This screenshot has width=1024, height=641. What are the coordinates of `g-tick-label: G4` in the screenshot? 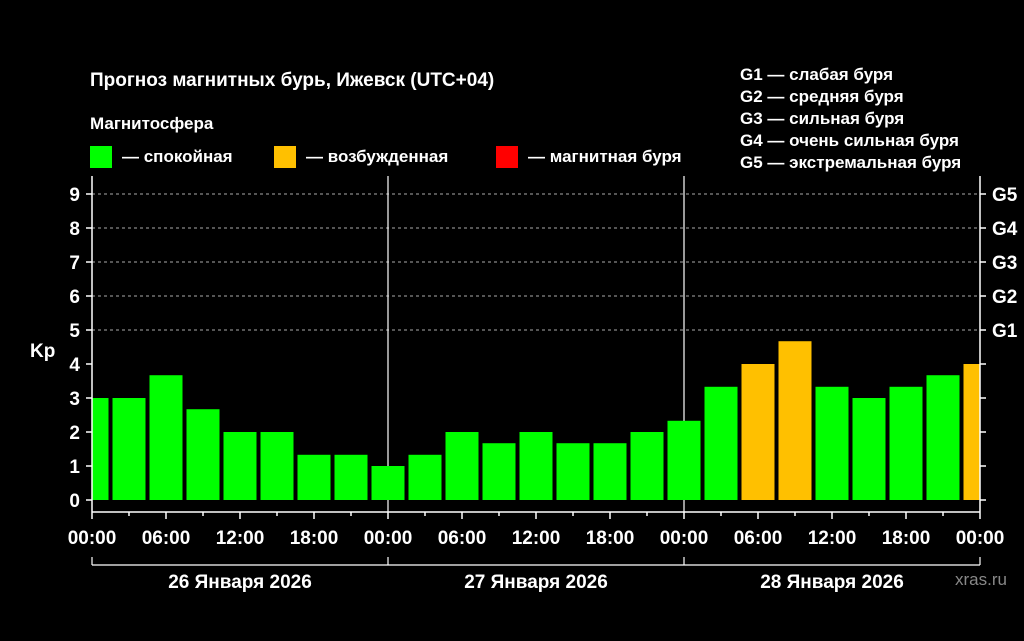 It's located at (1005, 229).